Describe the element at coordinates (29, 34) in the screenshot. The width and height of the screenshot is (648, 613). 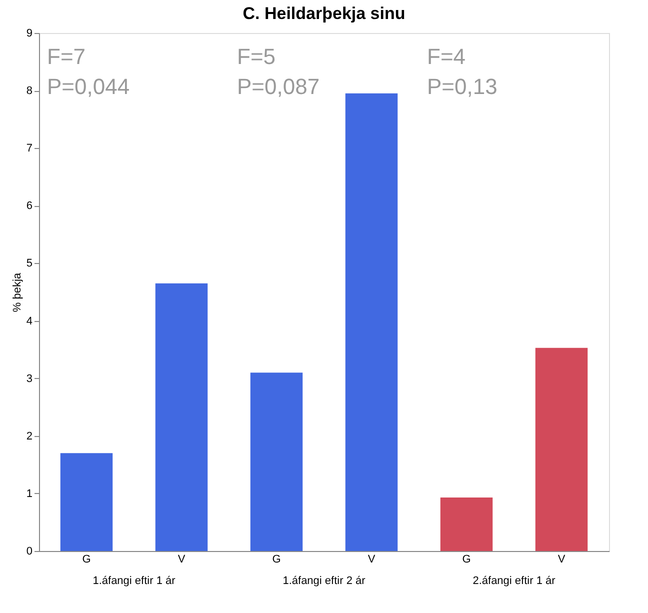
I see `y-tick-label: 9` at that location.